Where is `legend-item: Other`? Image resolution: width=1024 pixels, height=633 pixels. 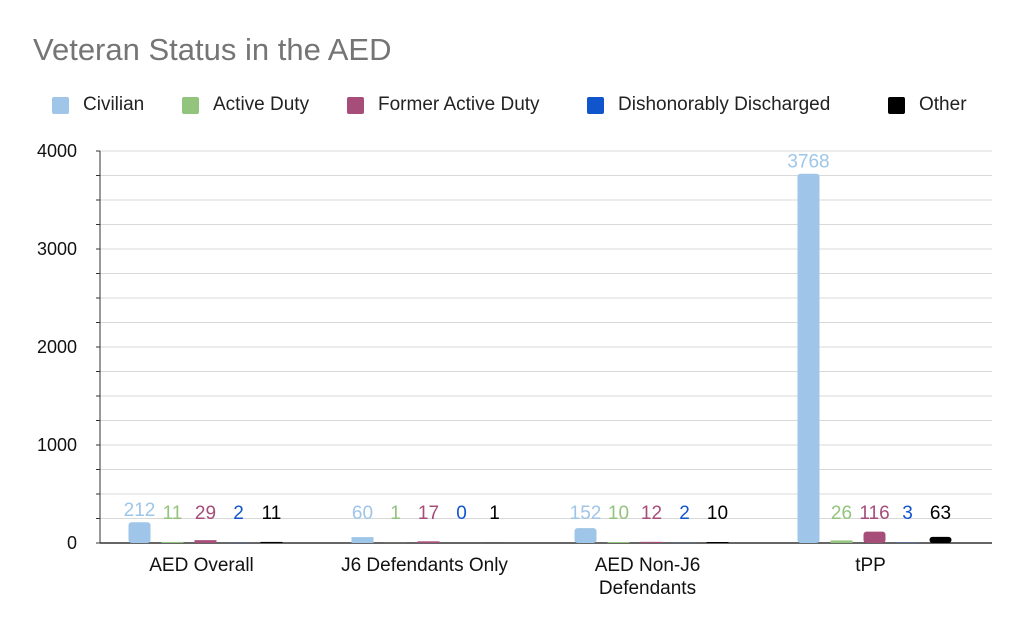
legend-item: Other is located at coordinates (927, 105).